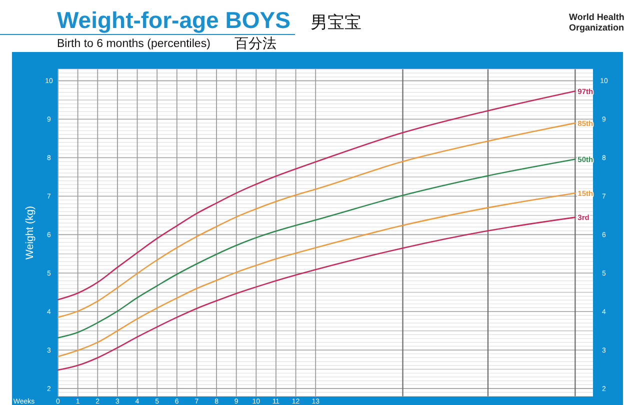 The width and height of the screenshot is (640, 405). Describe the element at coordinates (30, 233) in the screenshot. I see `ylabel: Weight (kg)` at that location.